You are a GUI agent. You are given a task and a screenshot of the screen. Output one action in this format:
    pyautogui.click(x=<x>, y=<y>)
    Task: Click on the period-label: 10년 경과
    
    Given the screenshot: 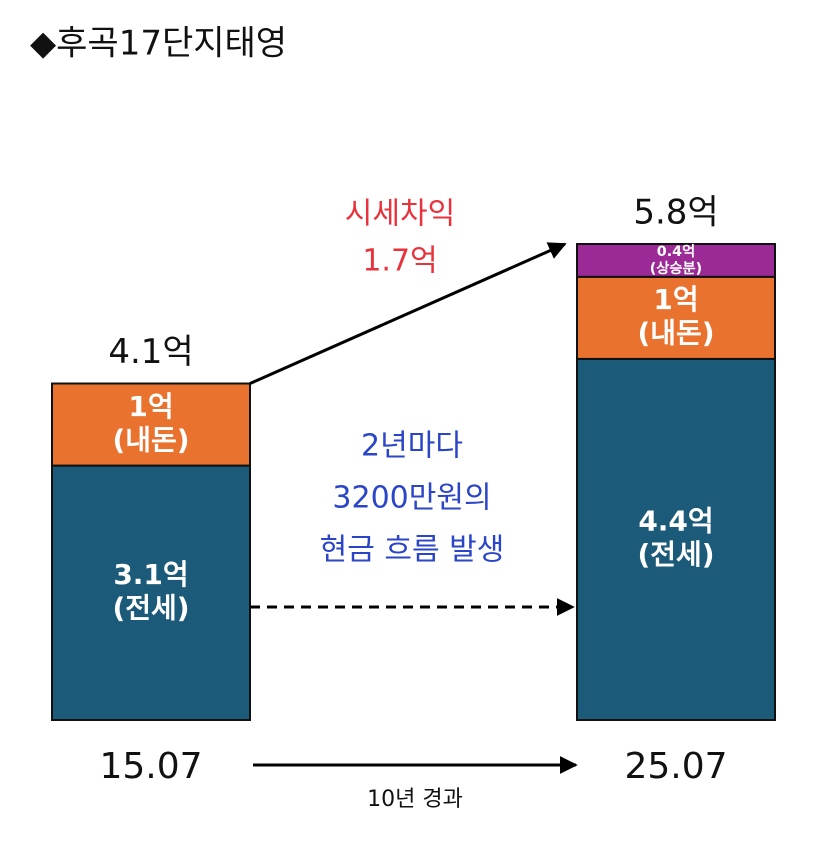 What is the action you would take?
    pyautogui.click(x=415, y=799)
    